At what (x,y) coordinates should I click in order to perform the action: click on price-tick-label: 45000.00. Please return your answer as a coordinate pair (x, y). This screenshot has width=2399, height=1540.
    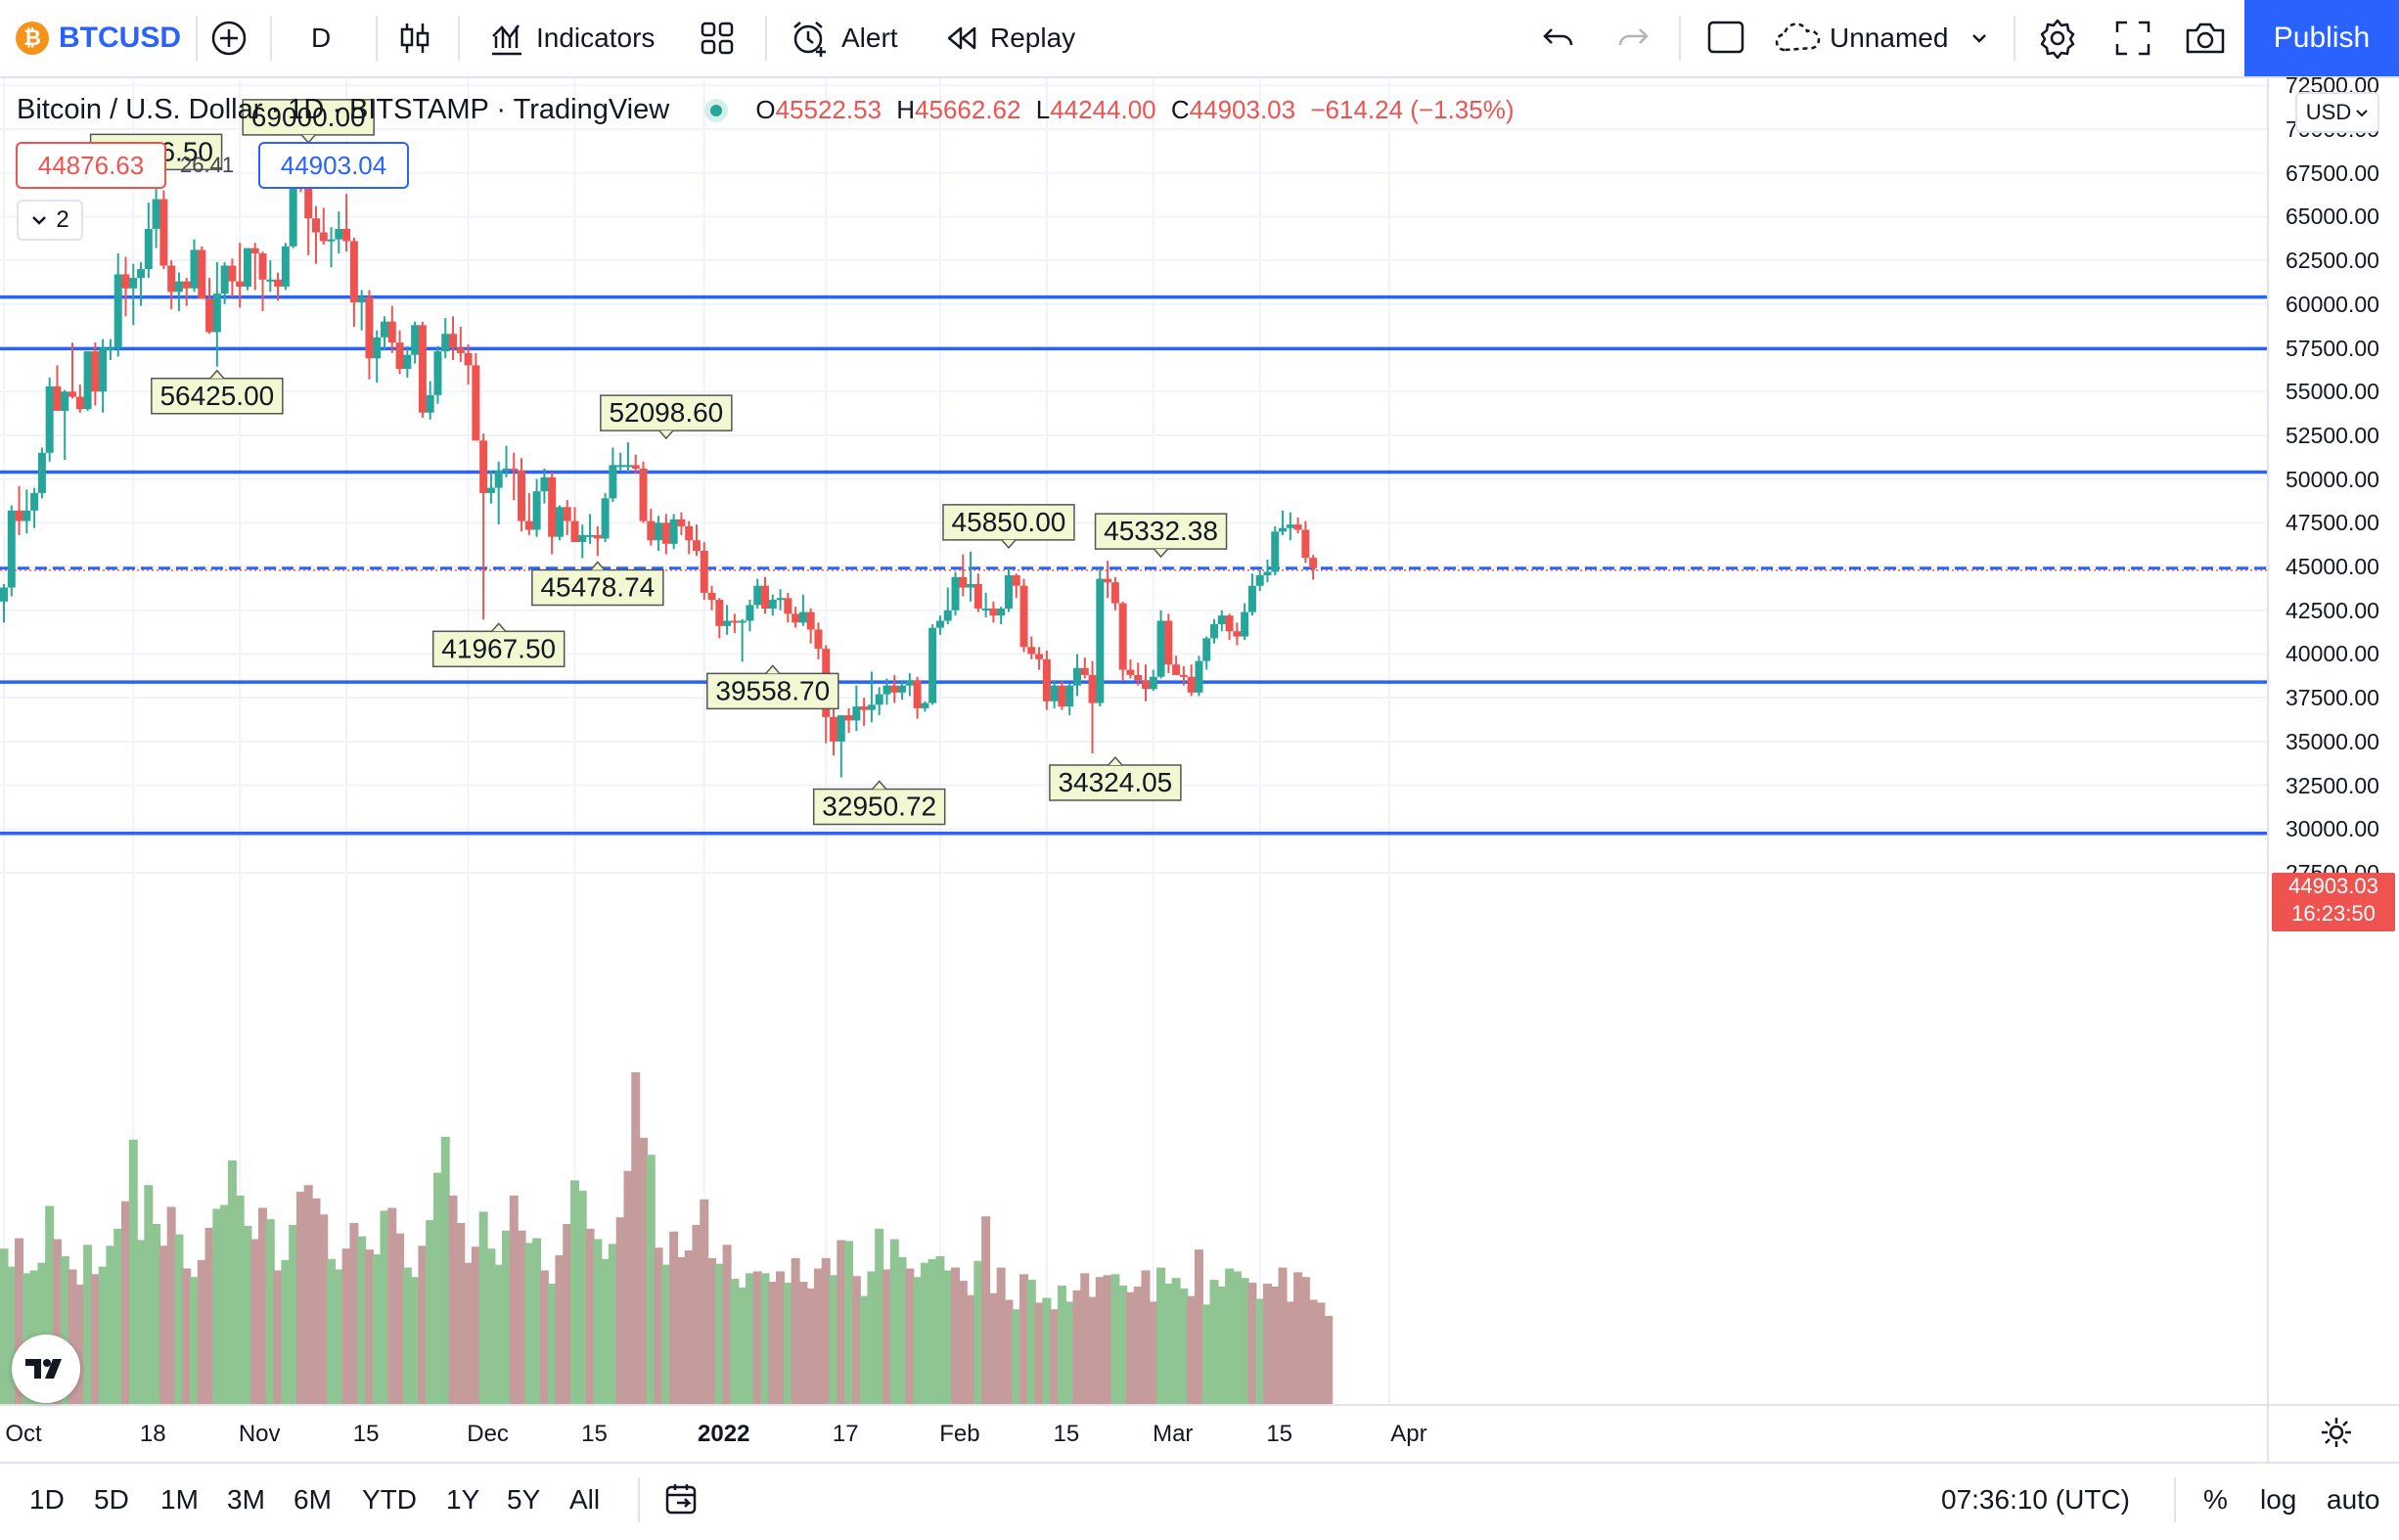
    Looking at the image, I should click on (2332, 567).